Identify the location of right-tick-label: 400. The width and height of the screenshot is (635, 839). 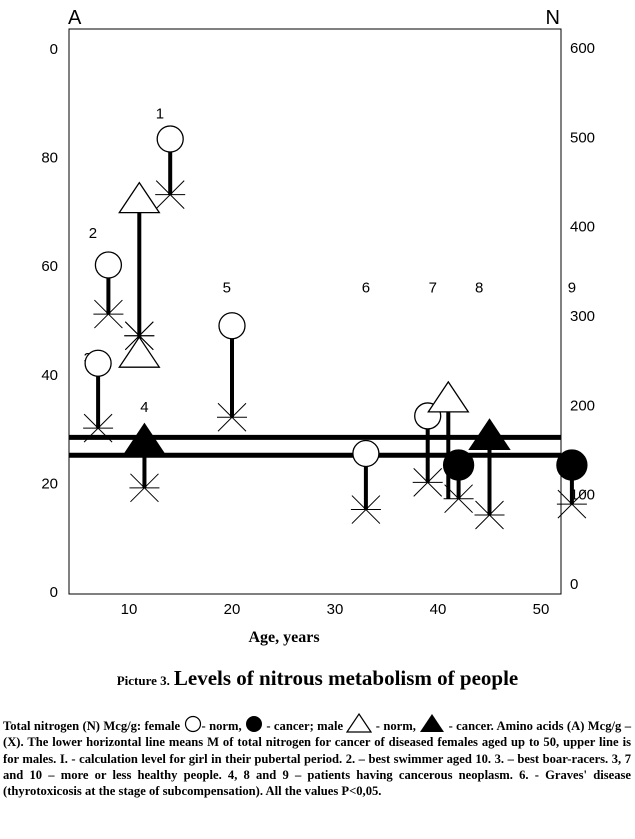
(582, 227).